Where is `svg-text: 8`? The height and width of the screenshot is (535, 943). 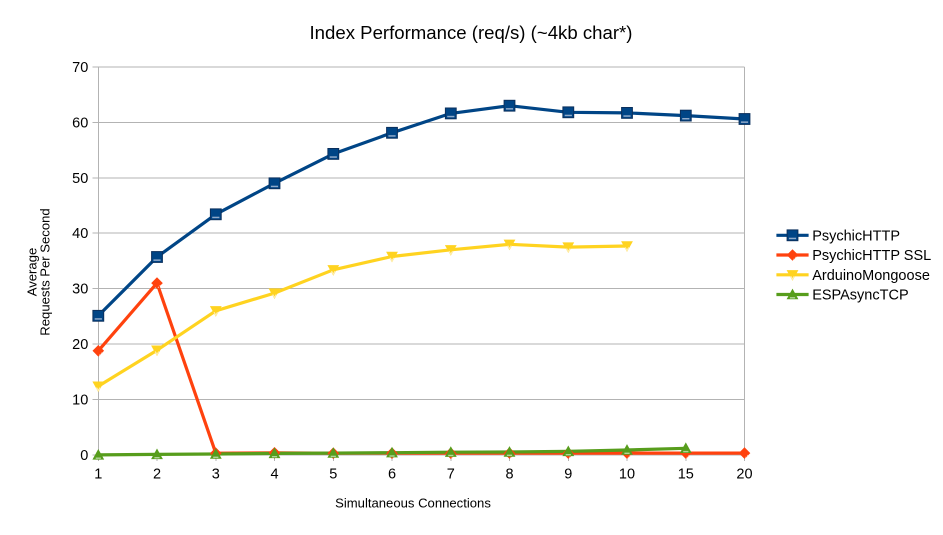
svg-text: 8 is located at coordinates (509, 475).